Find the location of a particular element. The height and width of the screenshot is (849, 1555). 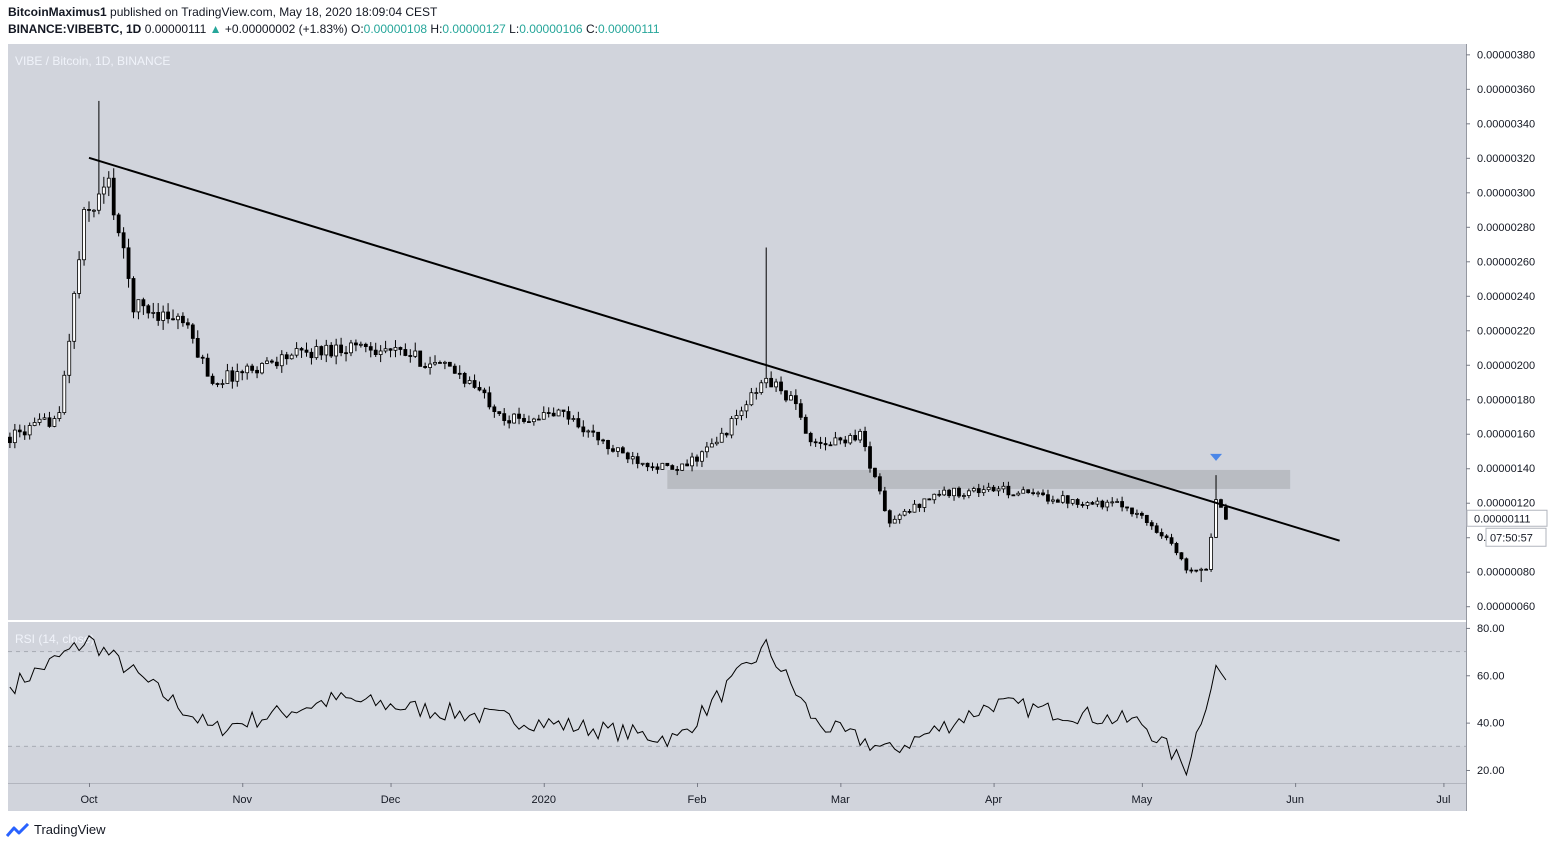

time-axis is located at coordinates (737, 797).